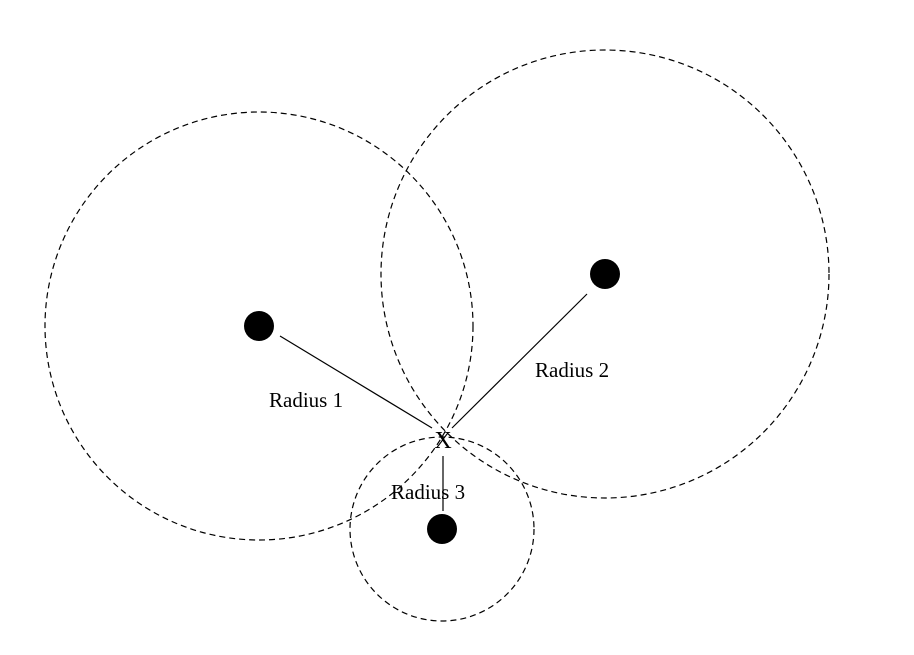 The height and width of the screenshot is (655, 914). Describe the element at coordinates (442, 441) in the screenshot. I see `intersection-point-label: X` at that location.